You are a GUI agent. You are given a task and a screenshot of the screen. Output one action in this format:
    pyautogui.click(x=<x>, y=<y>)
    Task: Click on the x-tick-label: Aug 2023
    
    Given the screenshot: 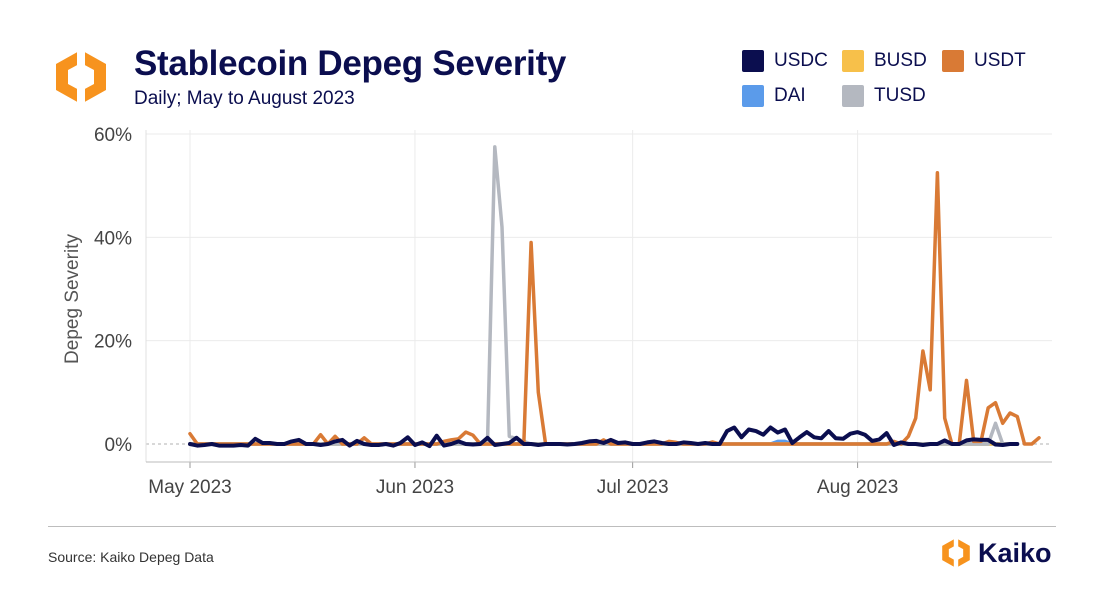 What is the action you would take?
    pyautogui.click(x=857, y=487)
    